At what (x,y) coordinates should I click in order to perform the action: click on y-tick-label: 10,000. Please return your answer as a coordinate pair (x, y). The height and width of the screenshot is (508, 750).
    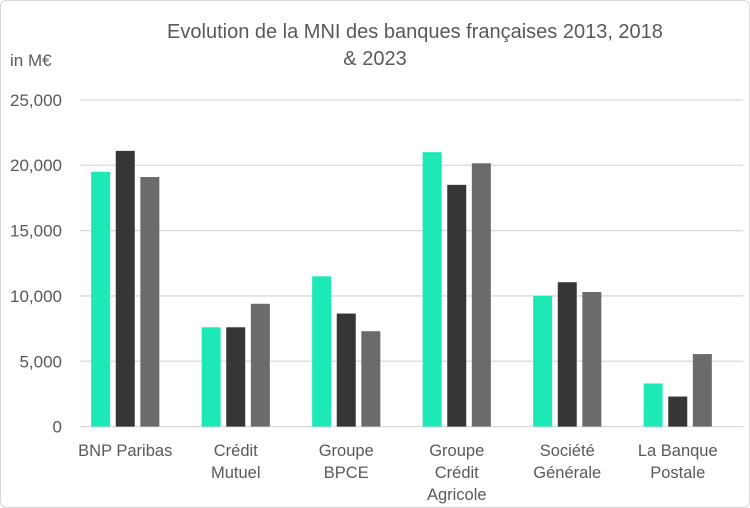
    Looking at the image, I should click on (36, 296).